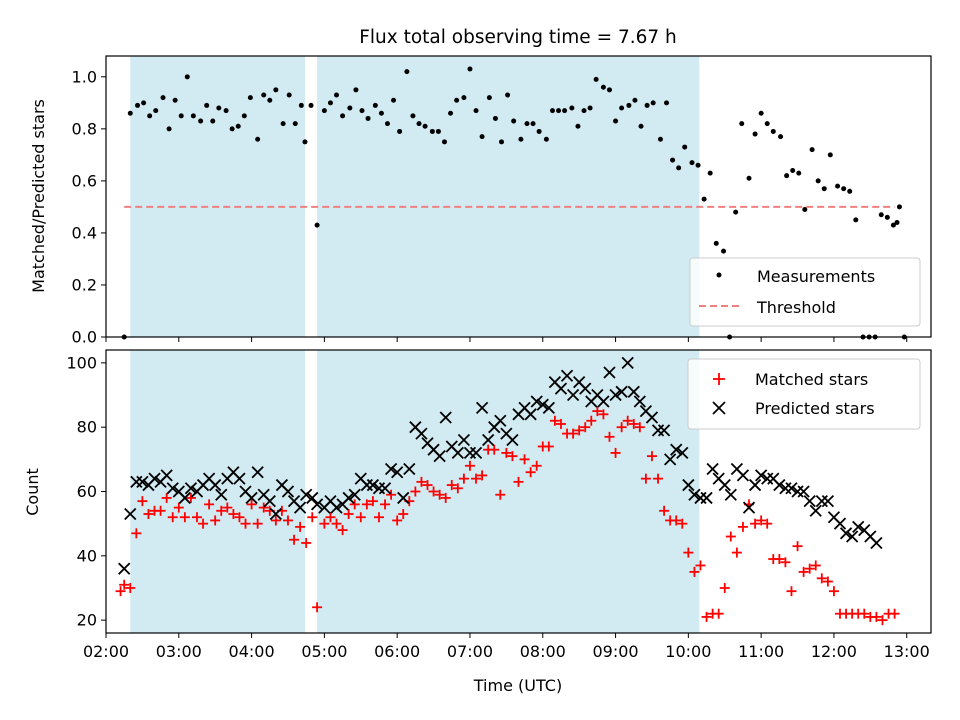 This screenshot has height=720, width=960. Describe the element at coordinates (87, 620) in the screenshot. I see `y-tick-label: 20` at that location.